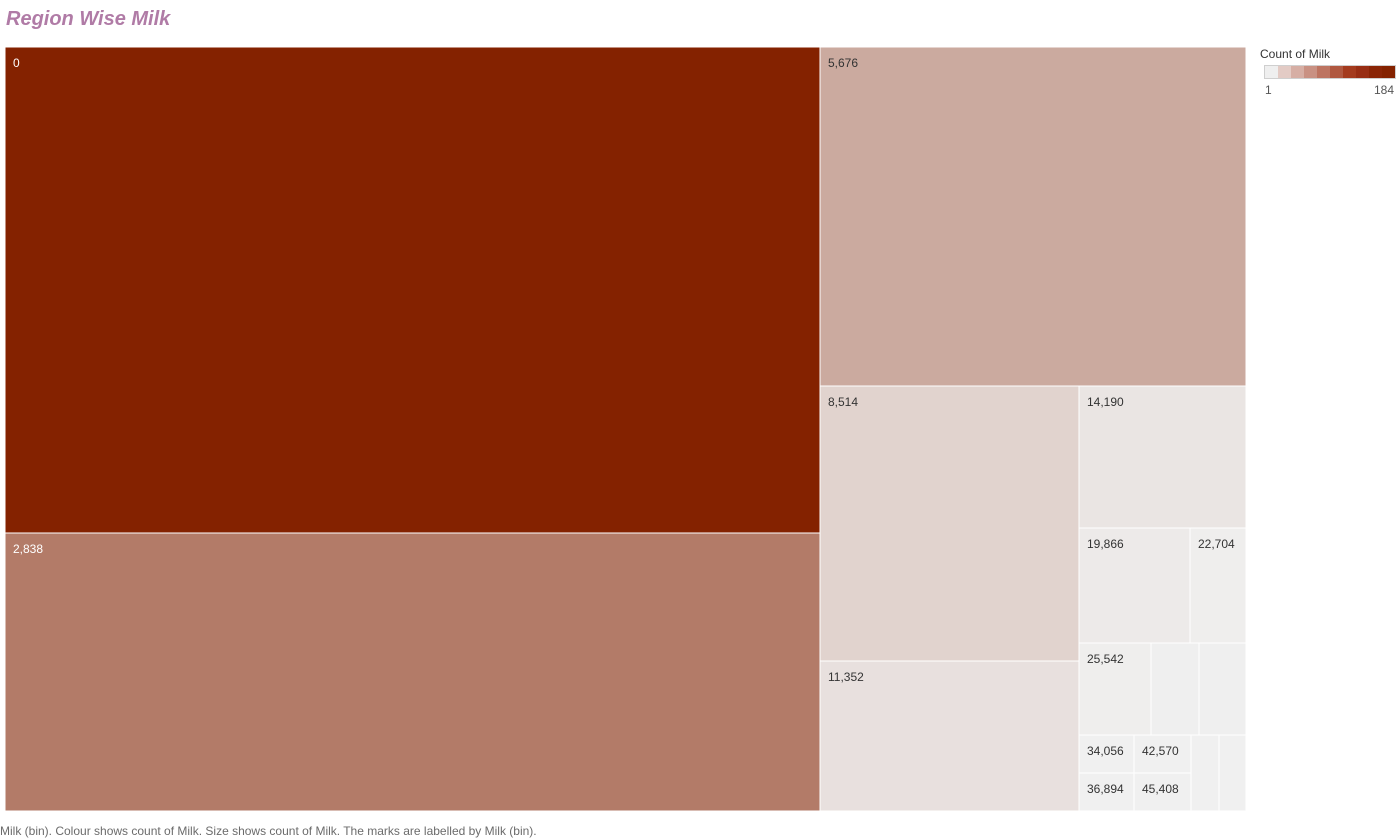 The height and width of the screenshot is (840, 1400). I want to click on treemap-label: 11,352, so click(846, 677).